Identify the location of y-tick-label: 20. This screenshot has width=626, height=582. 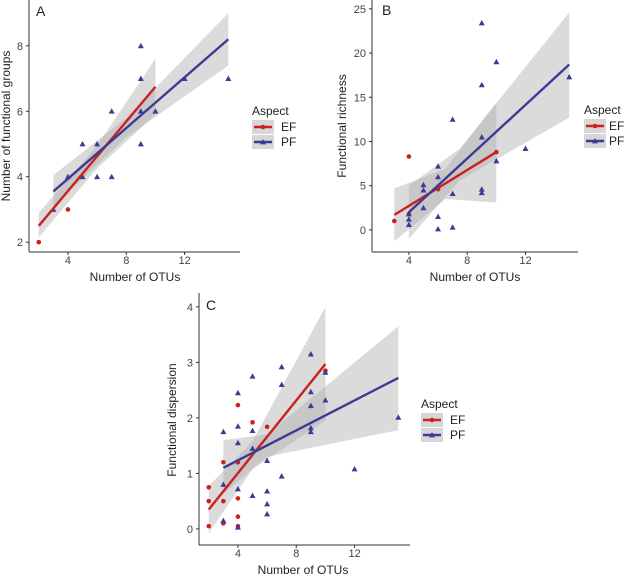
(360, 54).